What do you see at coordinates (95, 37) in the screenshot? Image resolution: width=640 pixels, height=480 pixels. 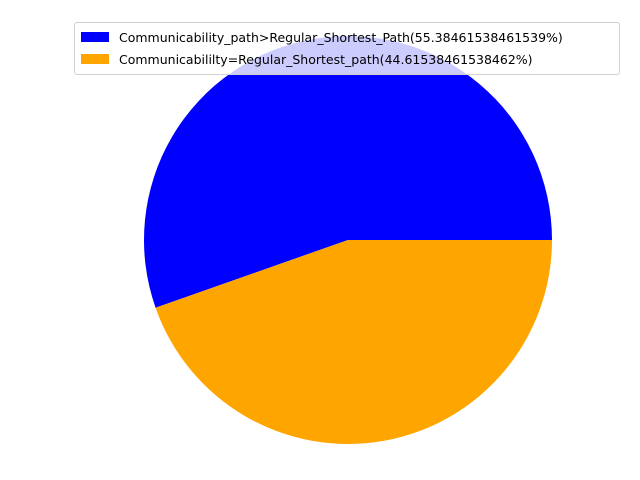 I see `legend-swatch-blue` at bounding box center [95, 37].